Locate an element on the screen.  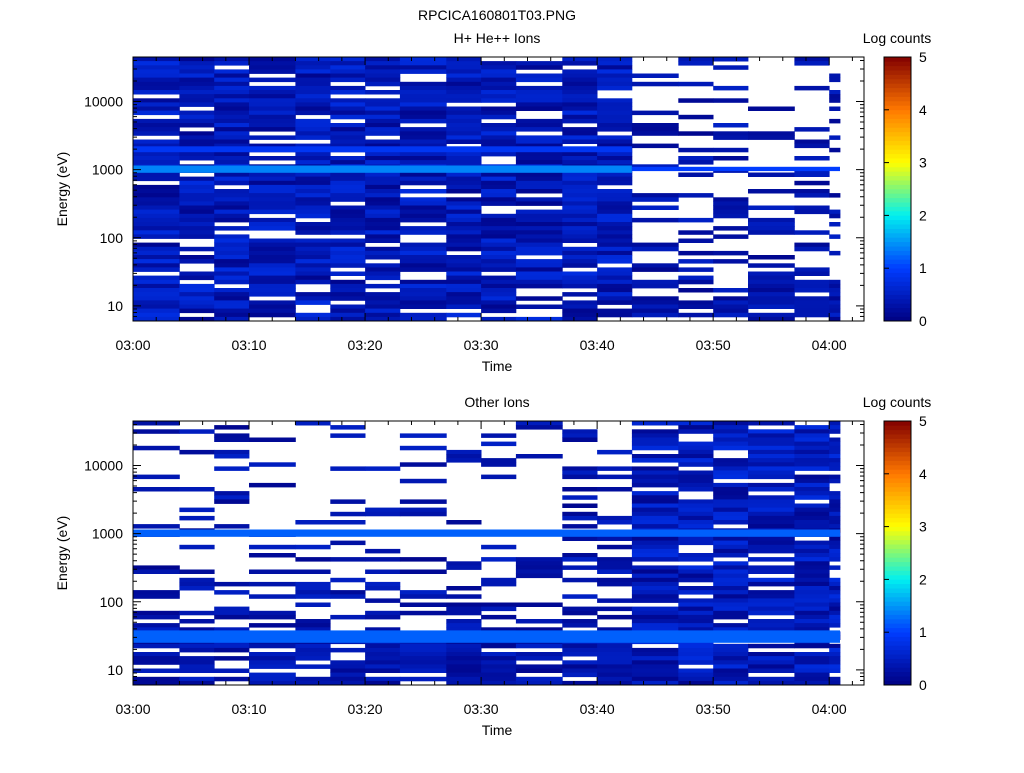
colorbar-tick-label: 5 is located at coordinates (923, 57).